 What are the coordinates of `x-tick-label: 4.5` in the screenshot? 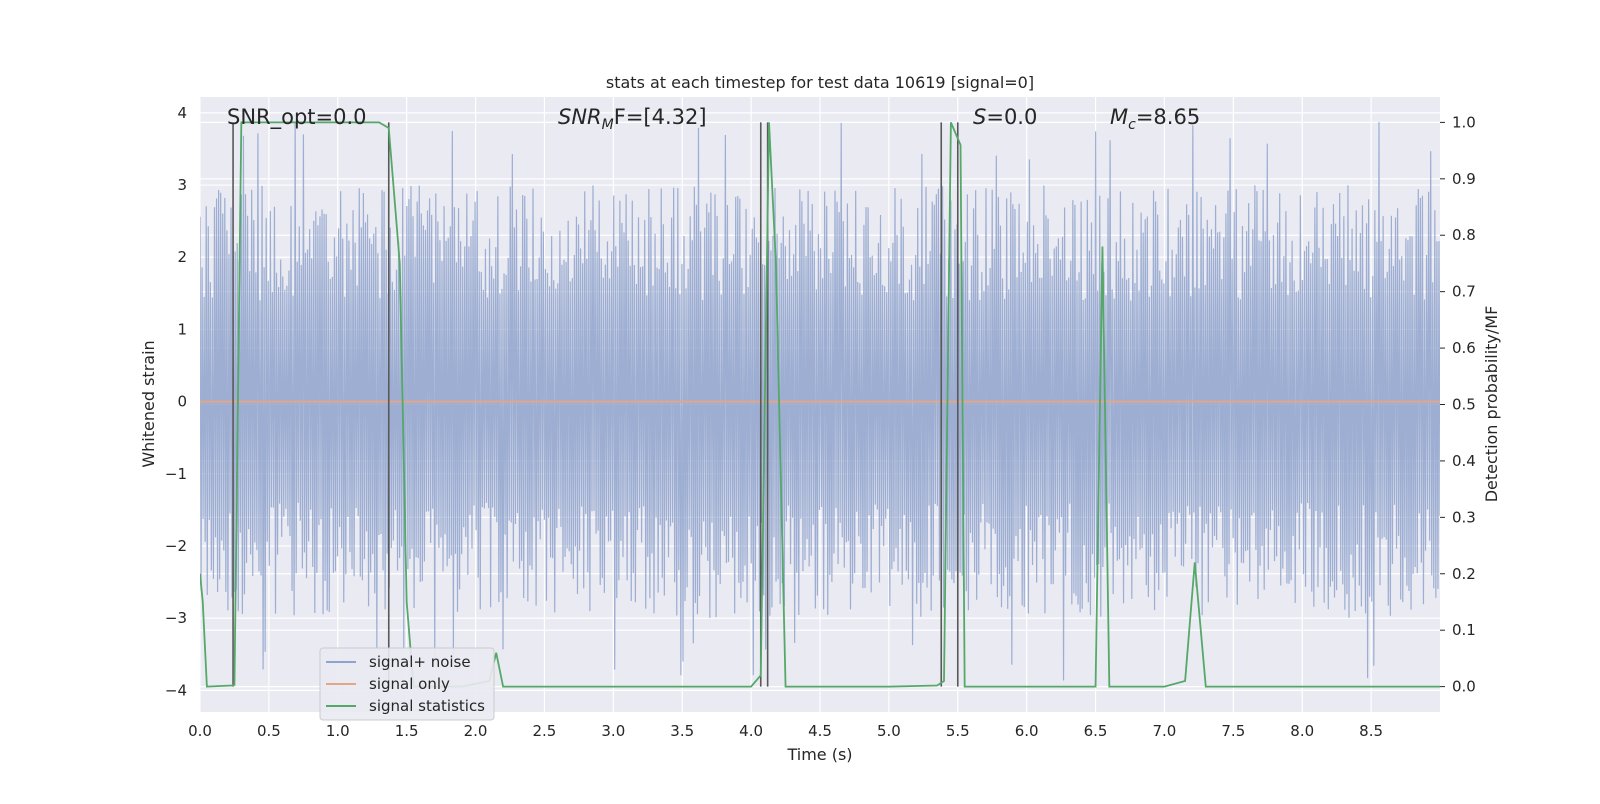 It's located at (820, 731).